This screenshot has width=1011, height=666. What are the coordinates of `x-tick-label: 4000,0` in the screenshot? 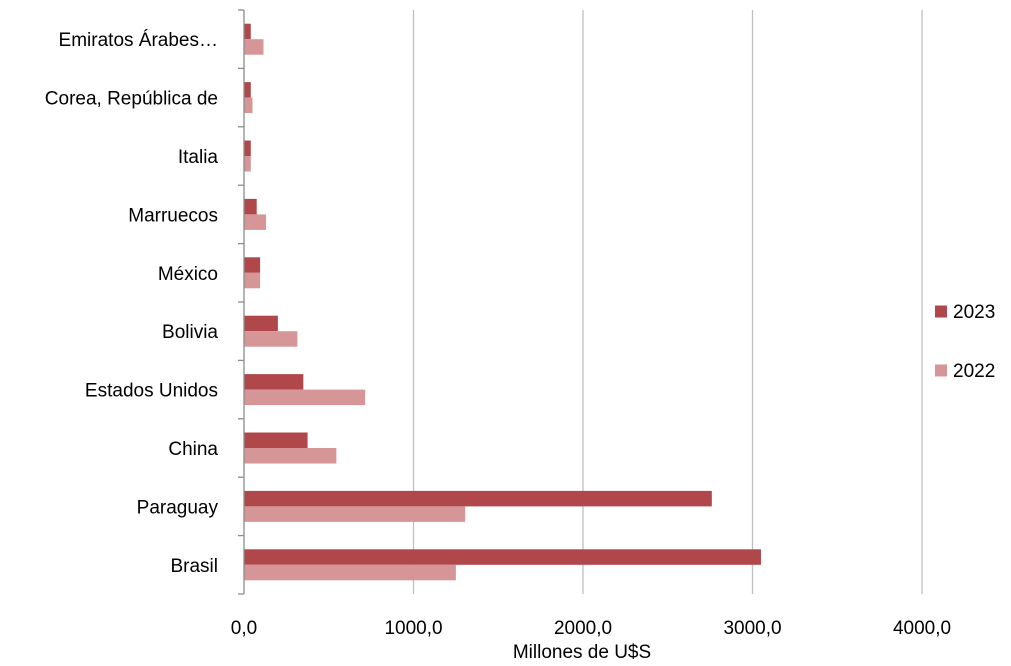 It's located at (922, 628).